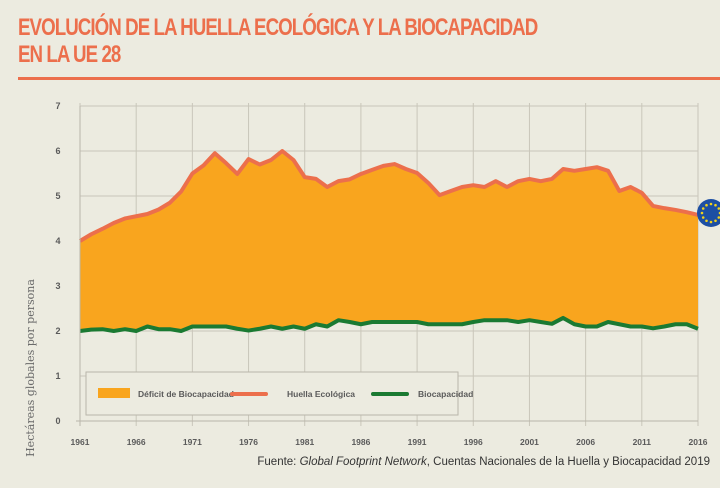 The image size is (720, 488). Describe the element at coordinates (114, 393) in the screenshot. I see `legend-swatch-deficit` at that location.